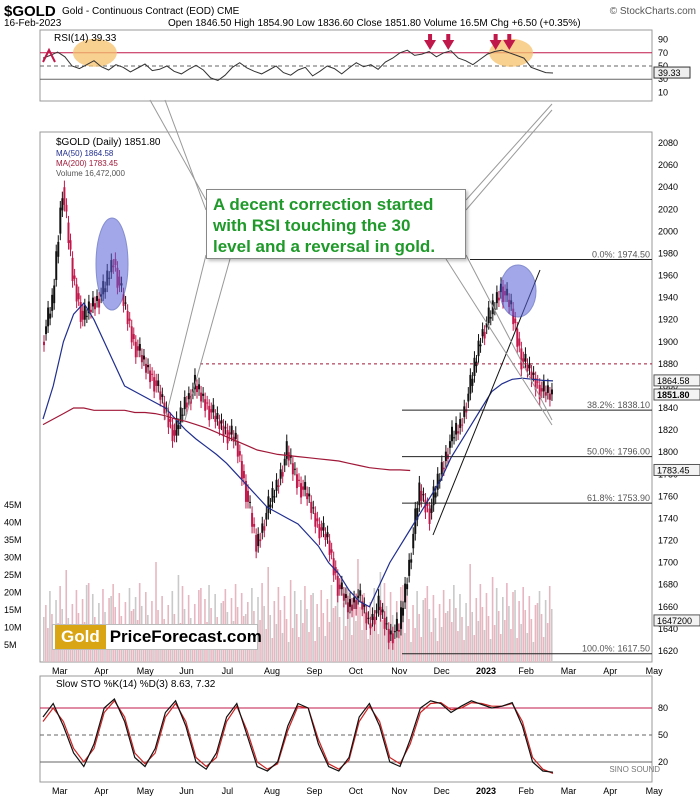  I want to click on rsi-arrow-stem, so click(430, 37).